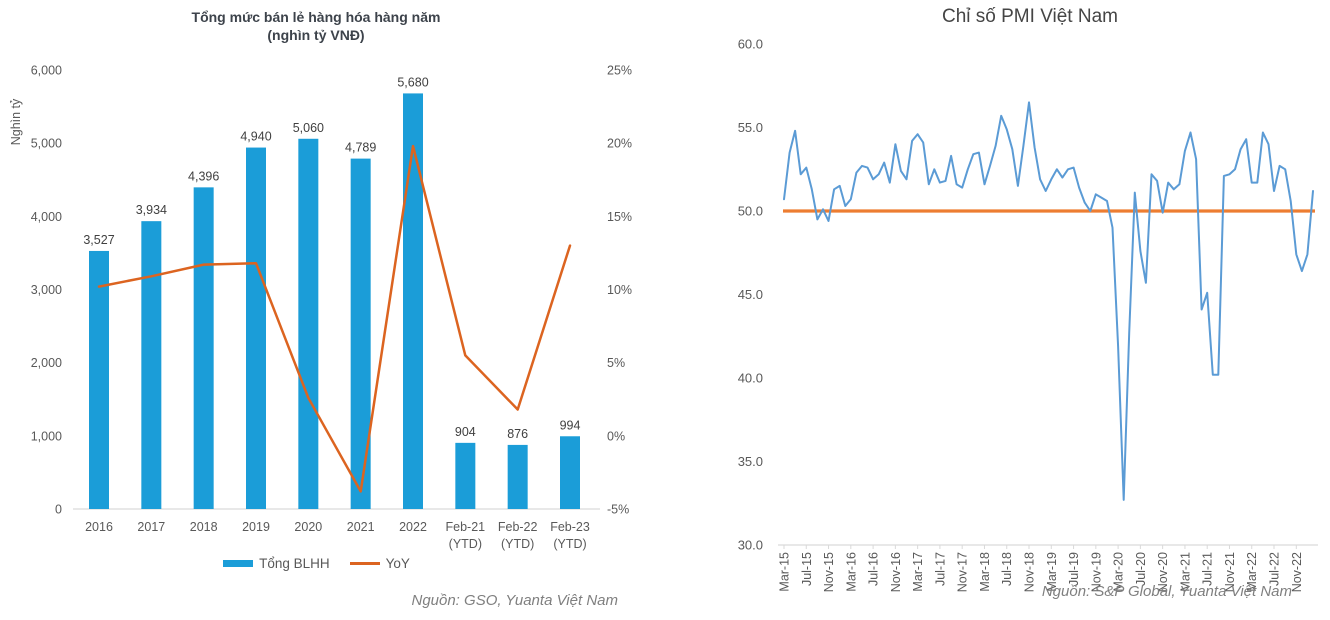  I want to click on left-axis-tick: 4,000, so click(46, 217).